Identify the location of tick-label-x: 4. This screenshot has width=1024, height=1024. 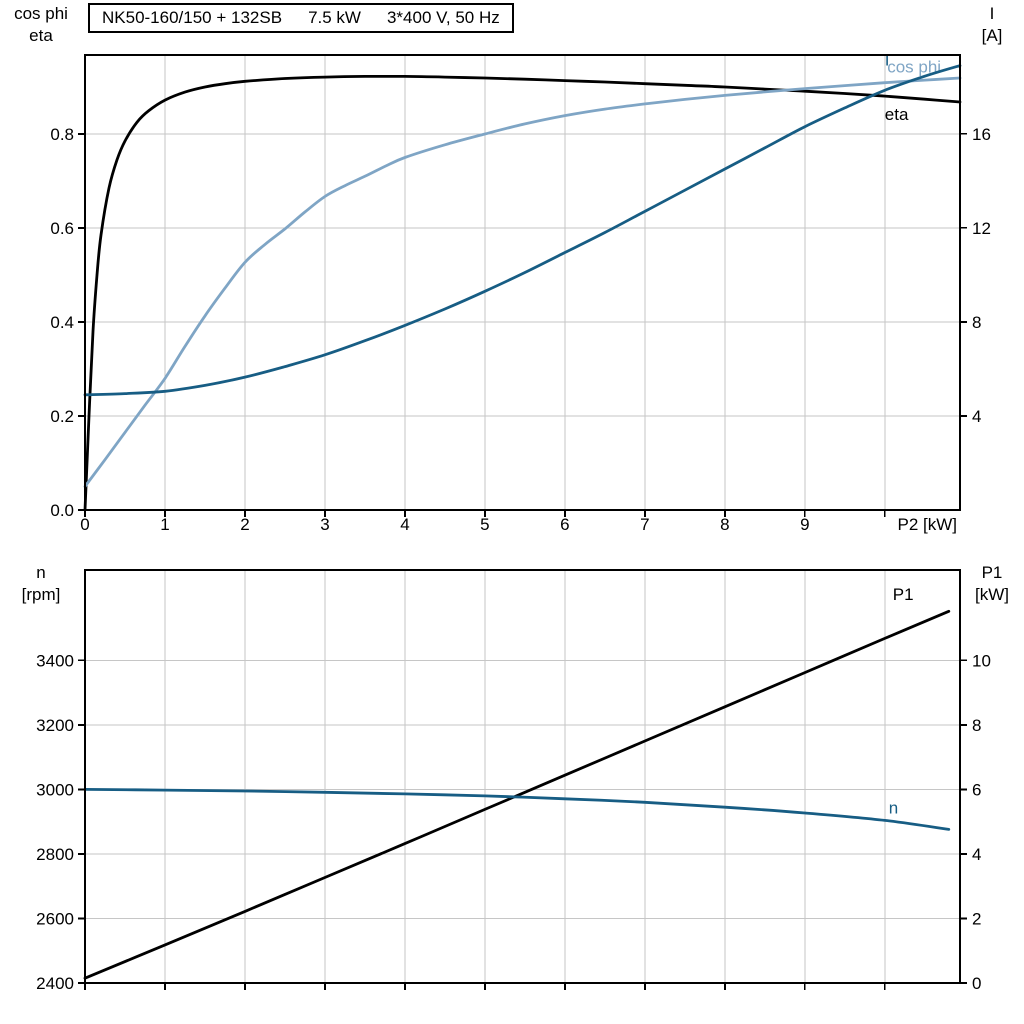
(404, 524).